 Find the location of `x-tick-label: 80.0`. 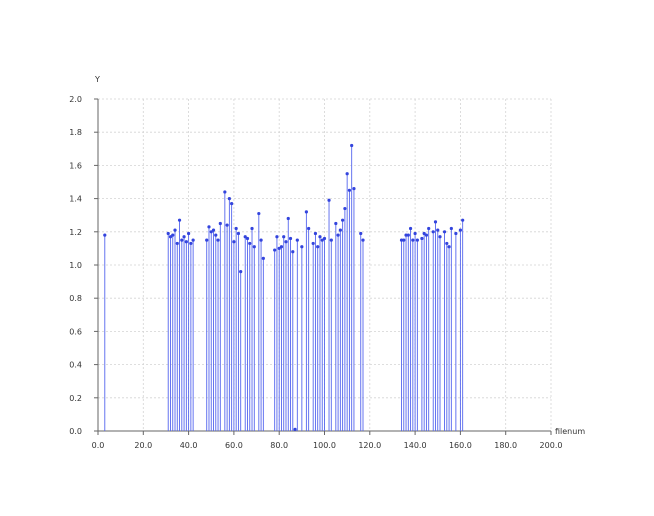

x-tick-label: 80.0 is located at coordinates (279, 445).